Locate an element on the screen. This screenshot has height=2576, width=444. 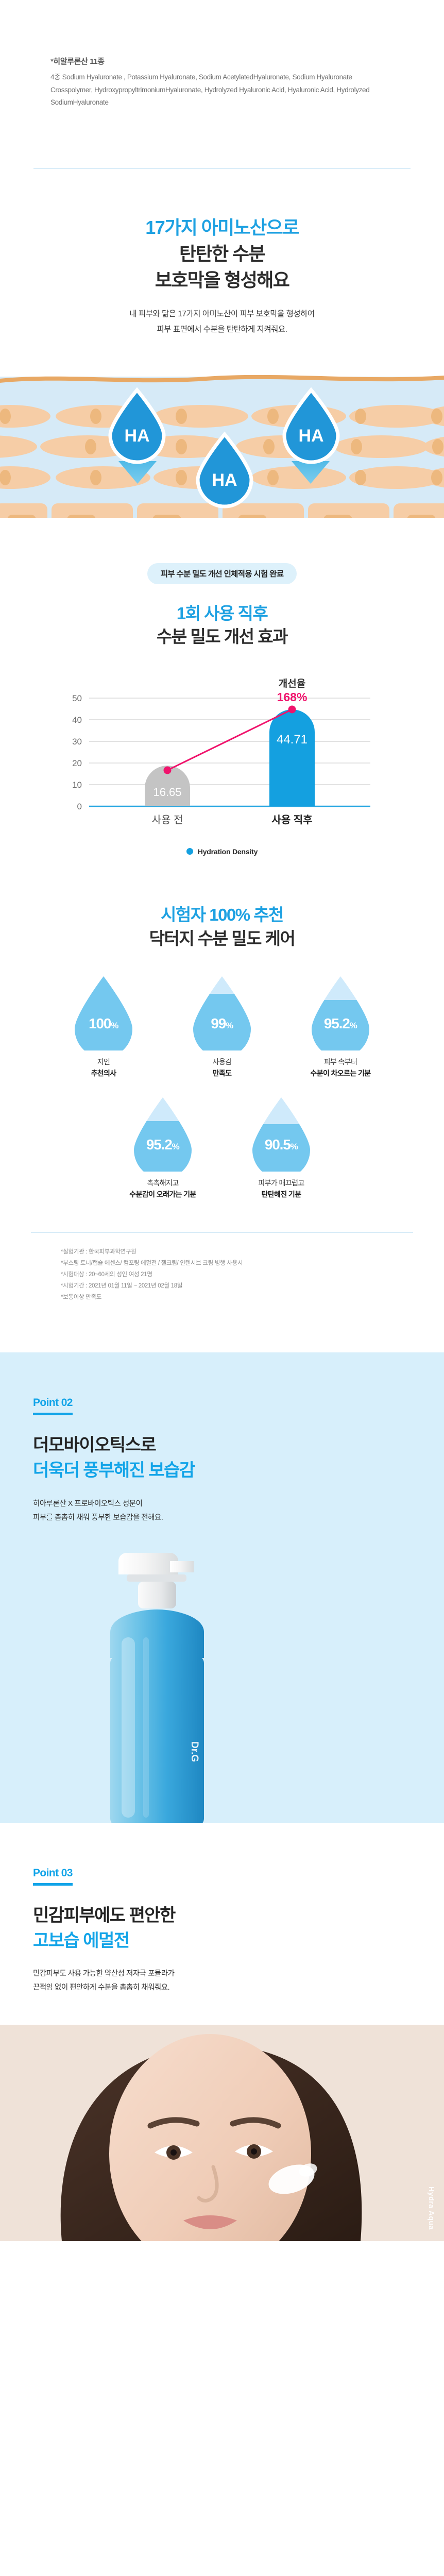
clinical-badge: 피부 수분 밀도 개선 인체적용 시험 완료 is located at coordinates (222, 573).